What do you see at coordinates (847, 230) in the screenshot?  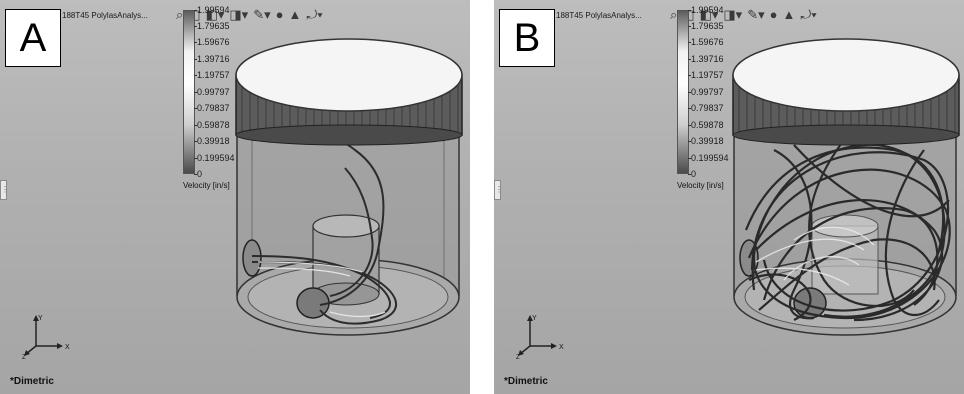 I see `streamlines` at bounding box center [847, 230].